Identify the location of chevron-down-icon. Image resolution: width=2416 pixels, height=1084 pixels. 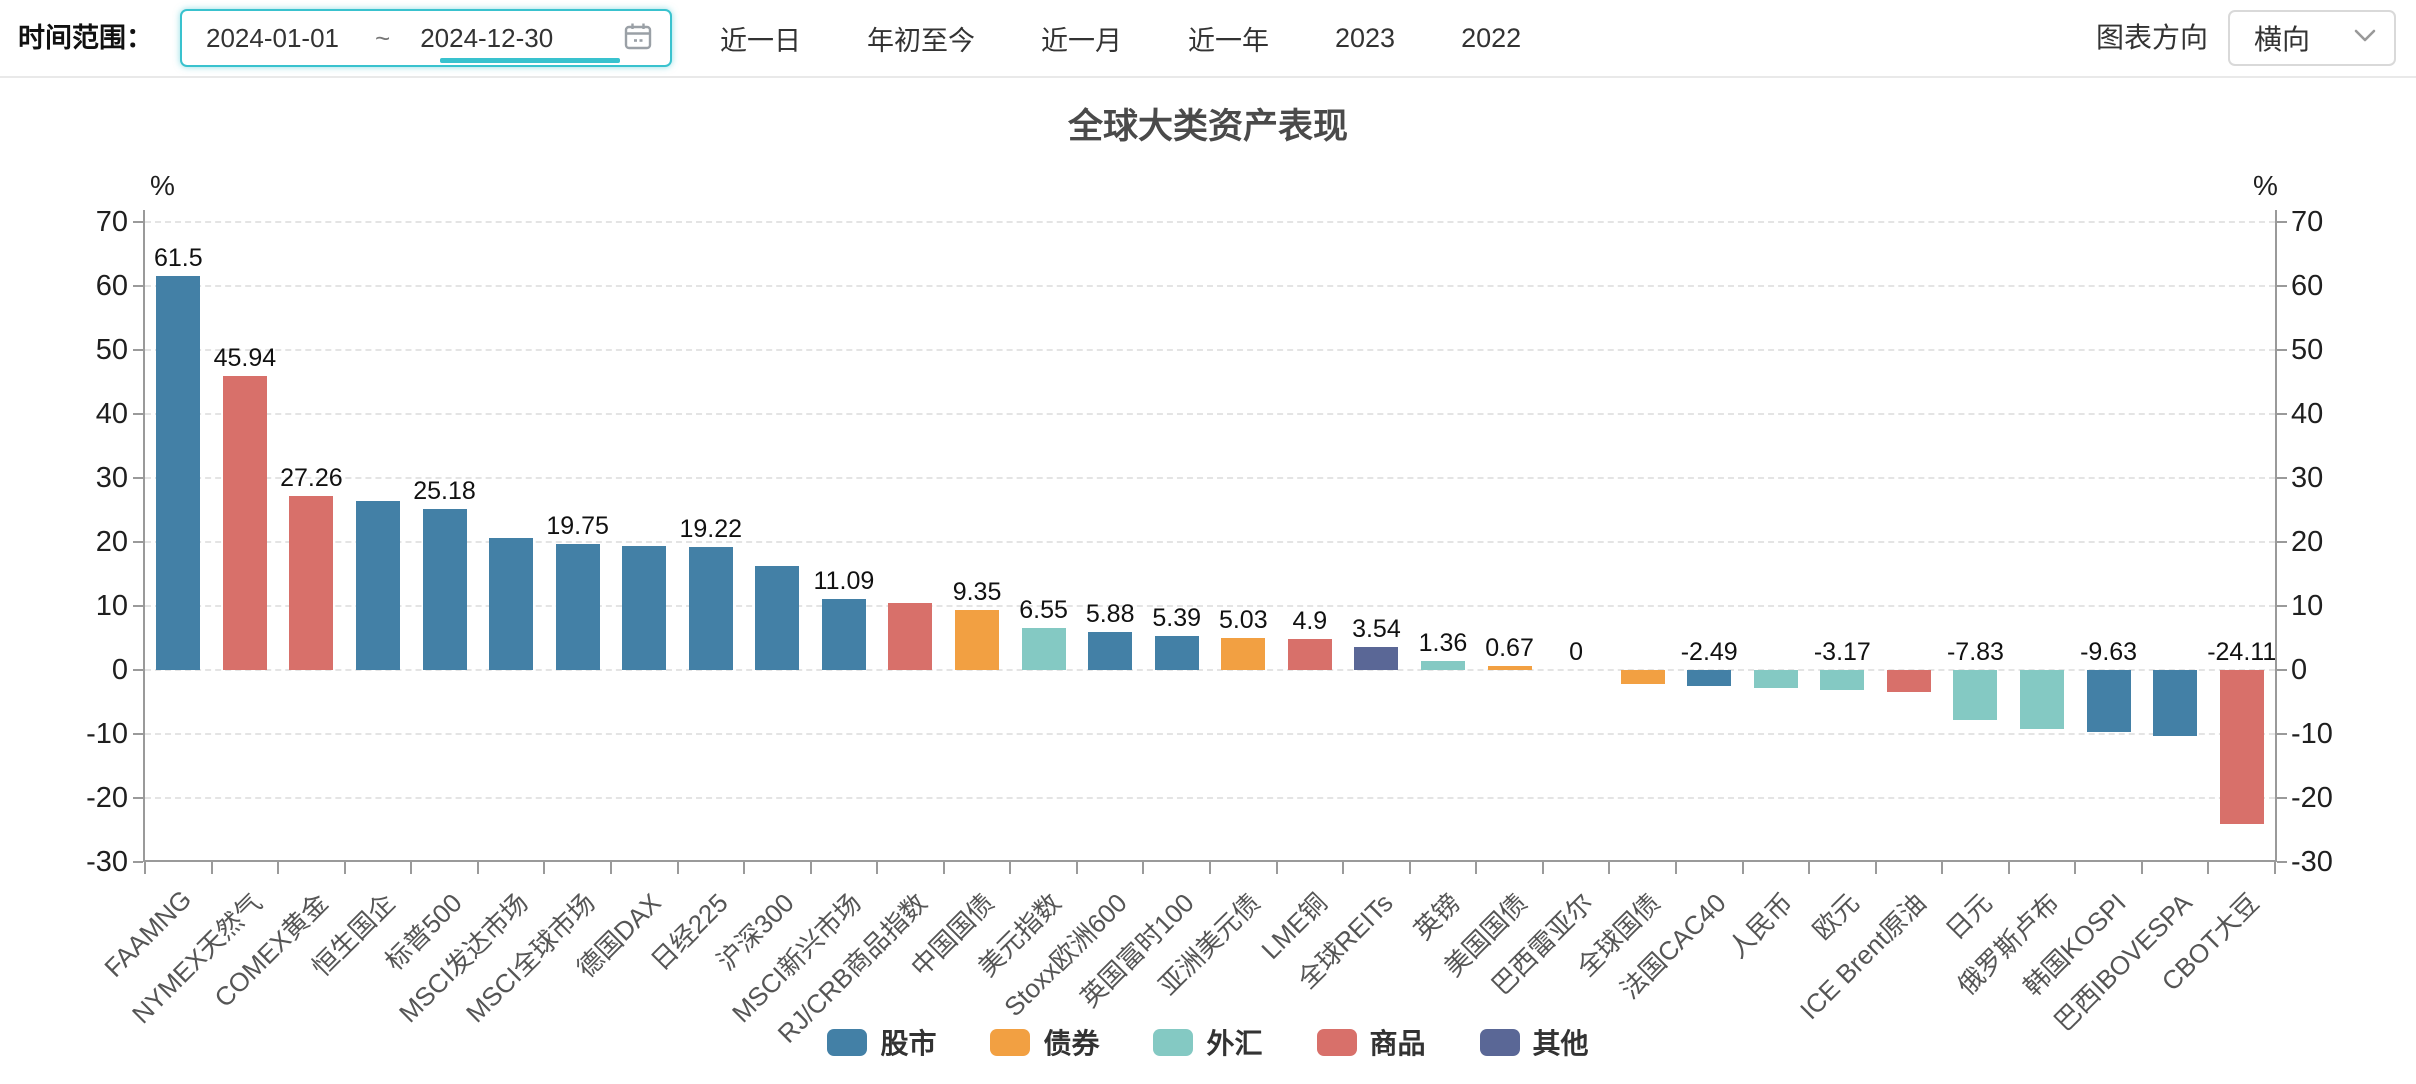
(2365, 38).